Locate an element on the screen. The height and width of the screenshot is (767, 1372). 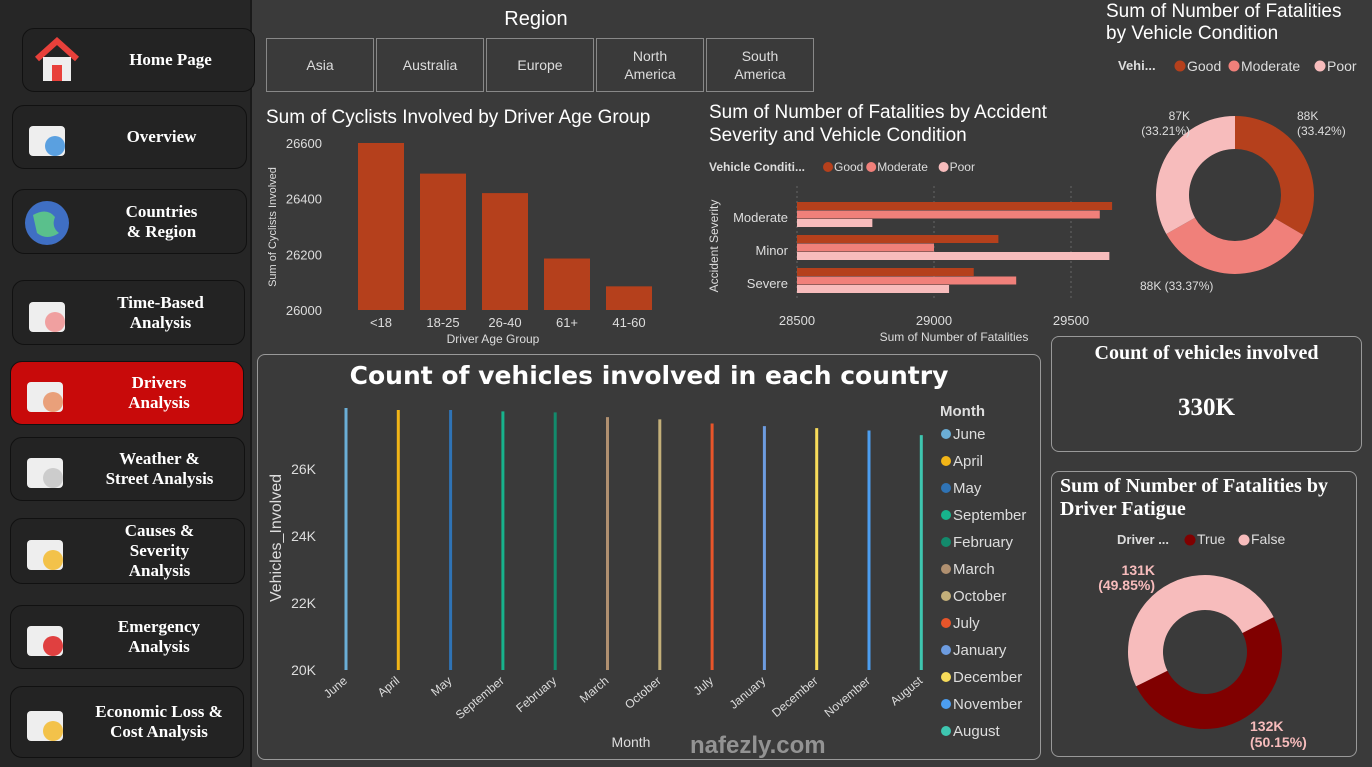
x-tick-label: <18 is located at coordinates (381, 322).